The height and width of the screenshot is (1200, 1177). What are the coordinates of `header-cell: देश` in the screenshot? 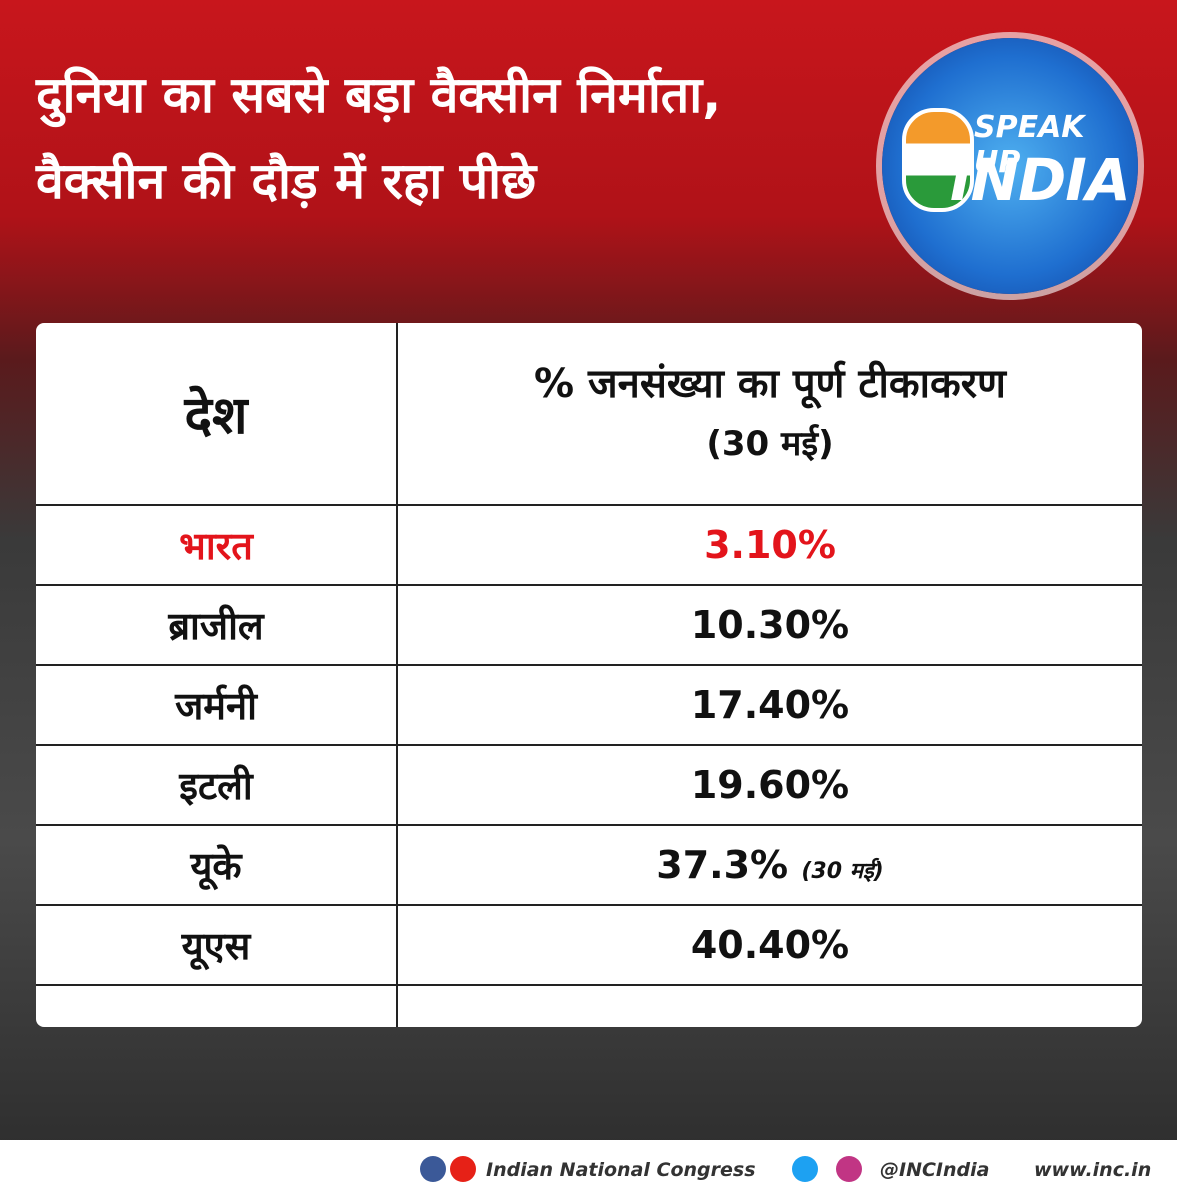 It's located at (217, 414).